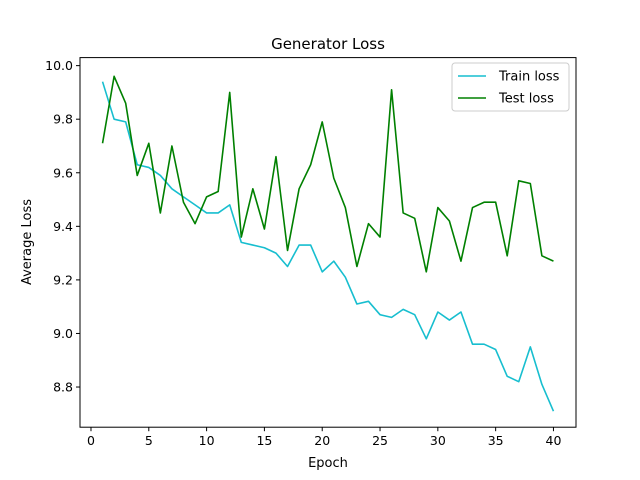 The width and height of the screenshot is (640, 480). I want to click on chart-title: Generator Loss, so click(328, 44).